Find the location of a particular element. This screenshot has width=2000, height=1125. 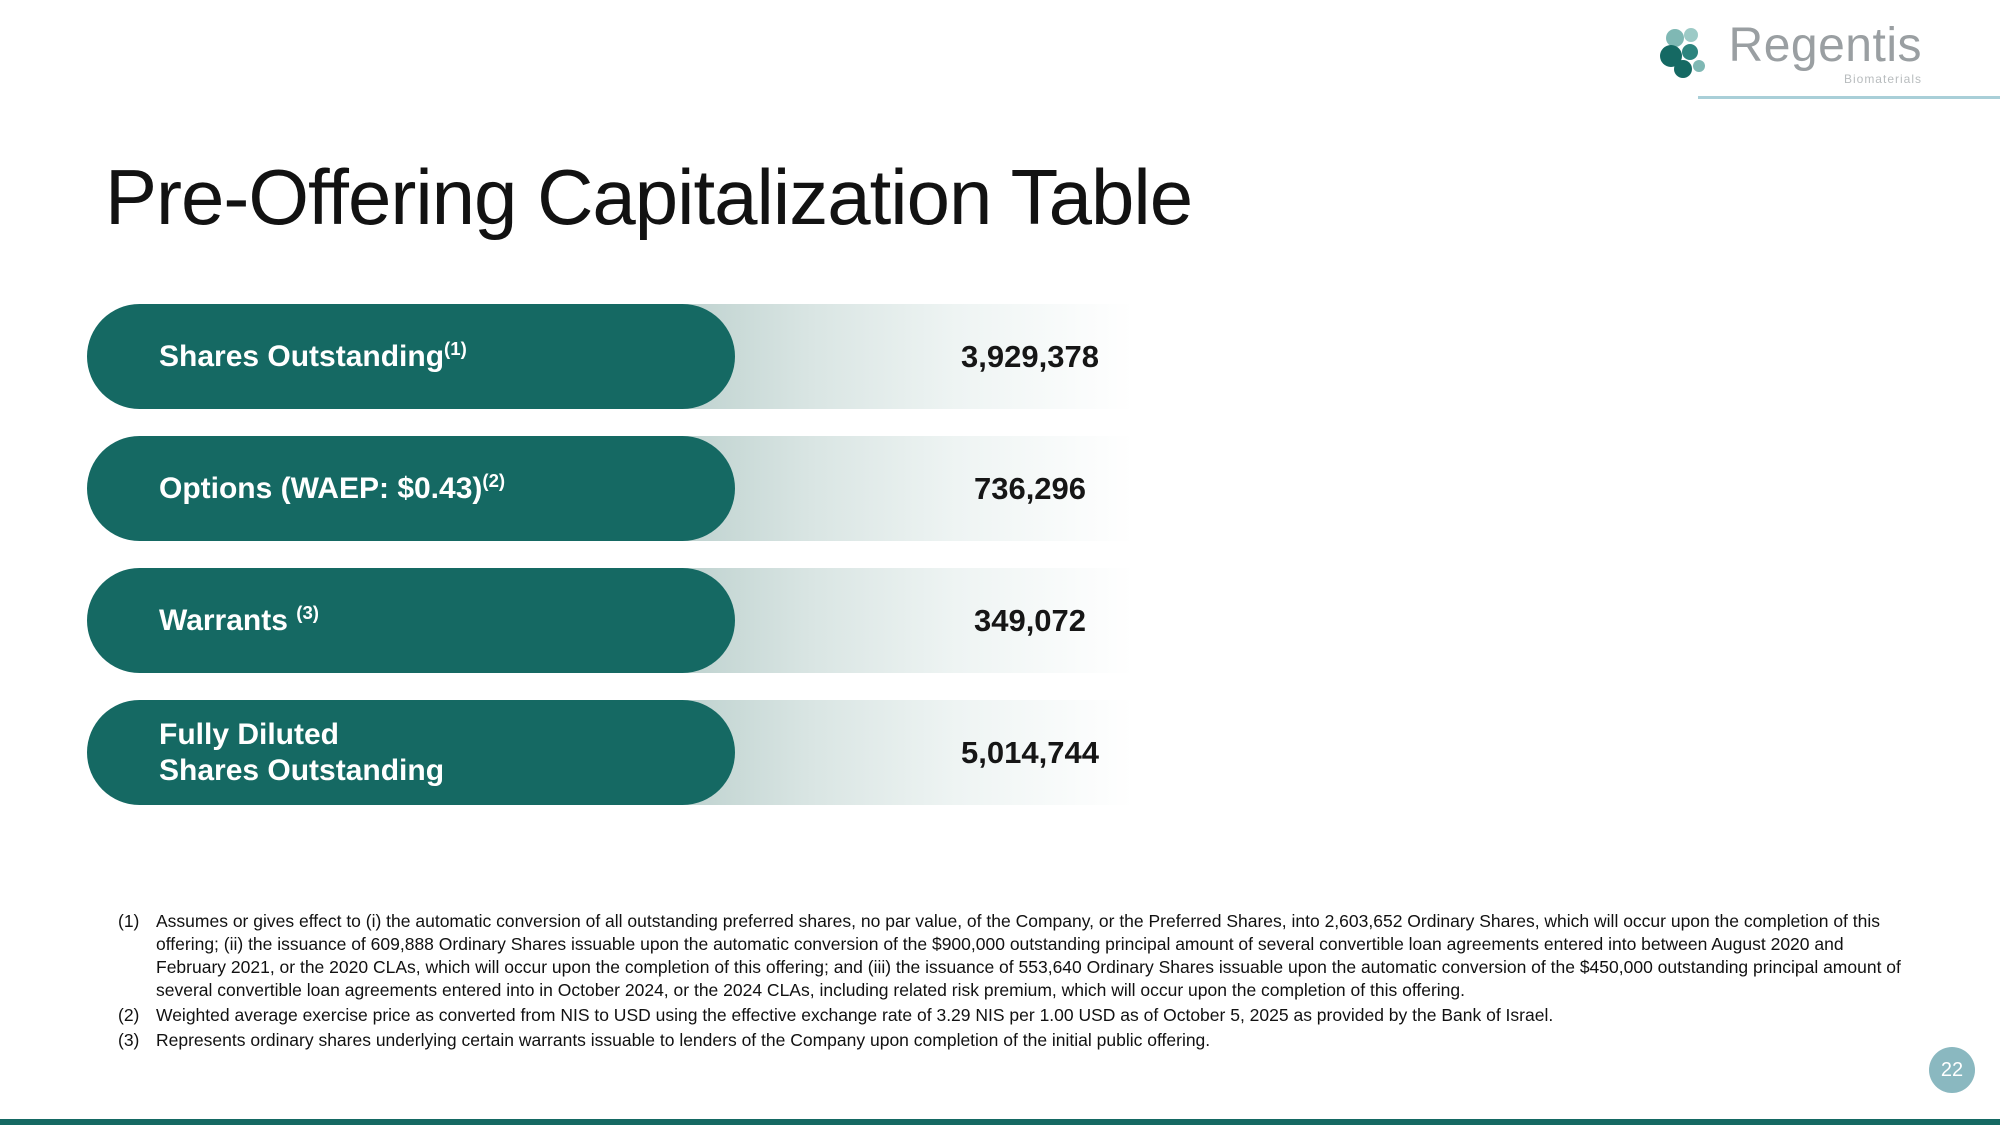

row-label-footnote-ref: (2) is located at coordinates (494, 481).